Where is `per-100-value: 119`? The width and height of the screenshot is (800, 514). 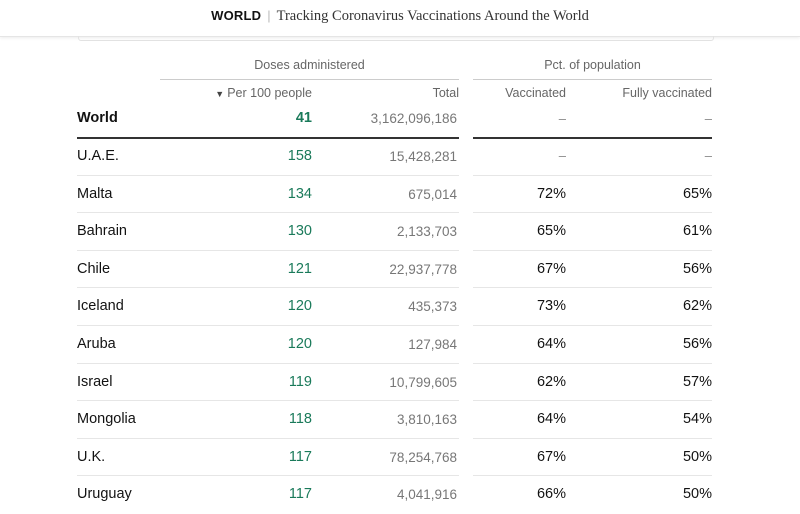 per-100-value: 119 is located at coordinates (300, 381).